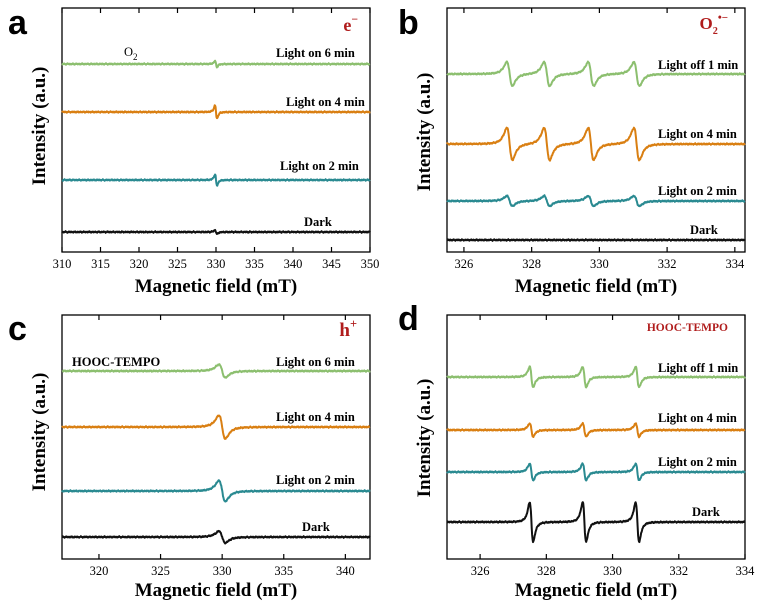 This screenshot has height=603, width=772. What do you see at coordinates (100, 264) in the screenshot?
I see `x-tick-label: 315` at bounding box center [100, 264].